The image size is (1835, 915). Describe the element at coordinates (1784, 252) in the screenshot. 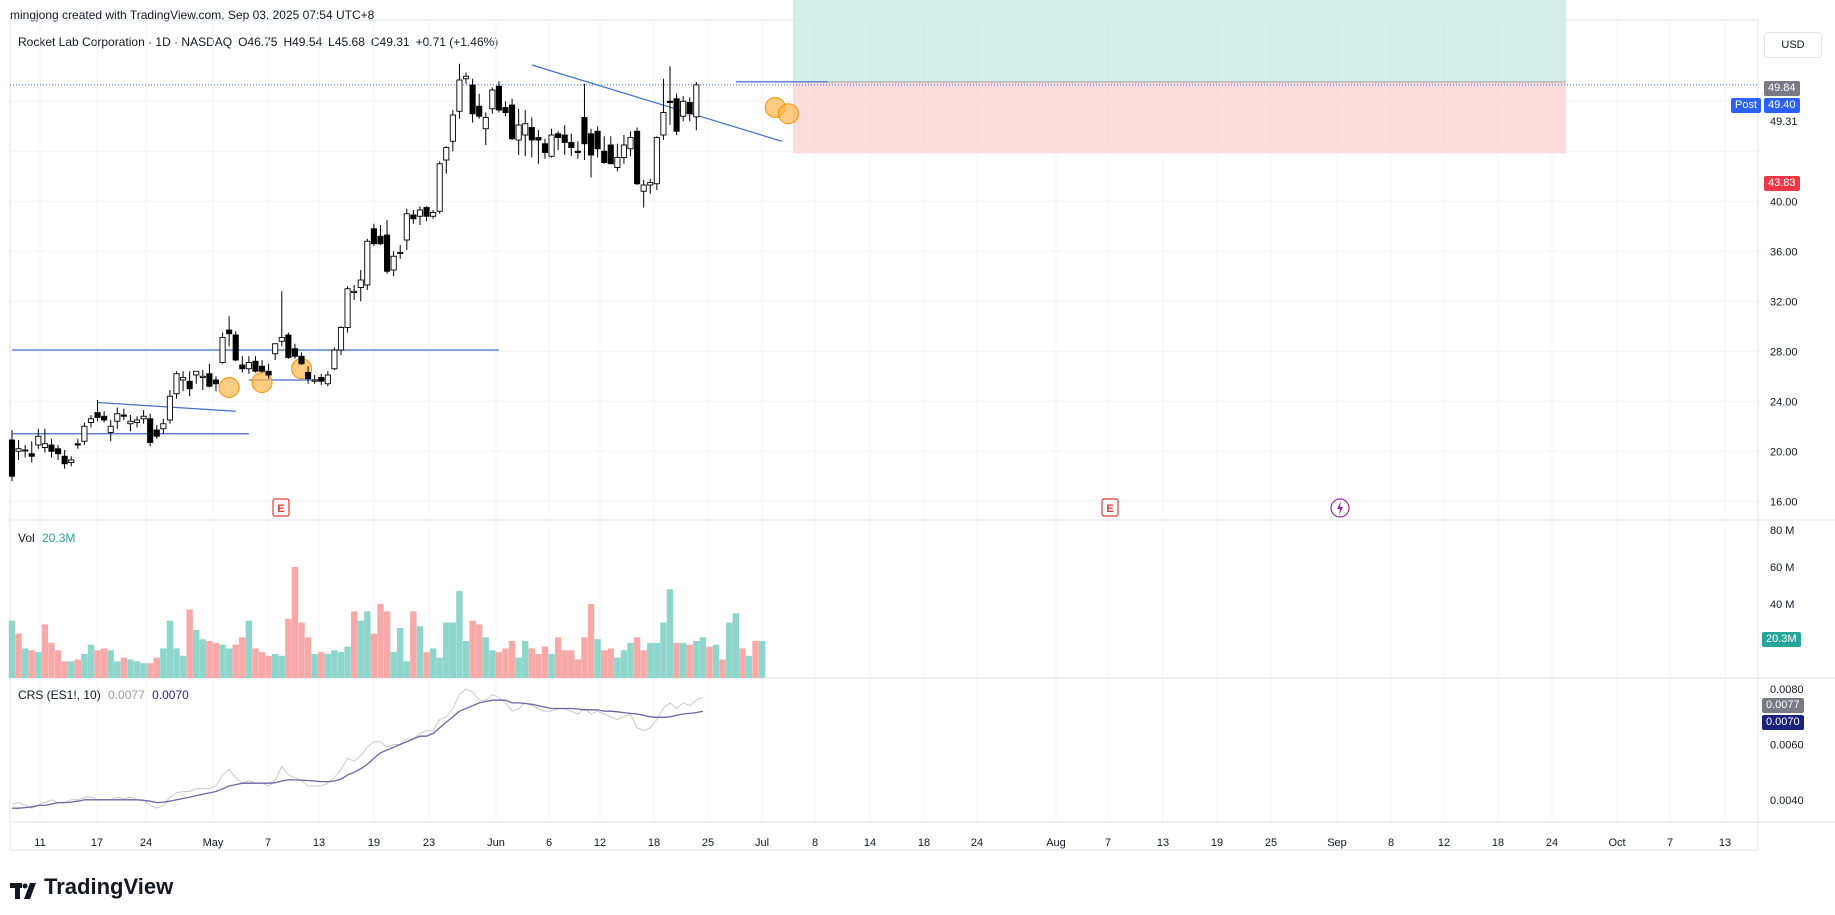

I see `price-tick-label: 36.00` at that location.